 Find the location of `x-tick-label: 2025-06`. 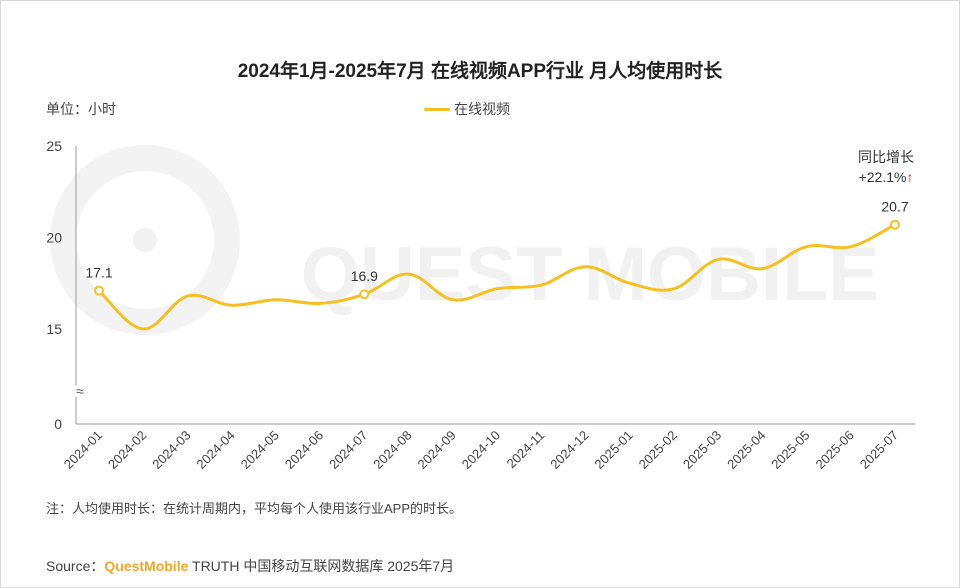

x-tick-label: 2025-06 is located at coordinates (835, 450).